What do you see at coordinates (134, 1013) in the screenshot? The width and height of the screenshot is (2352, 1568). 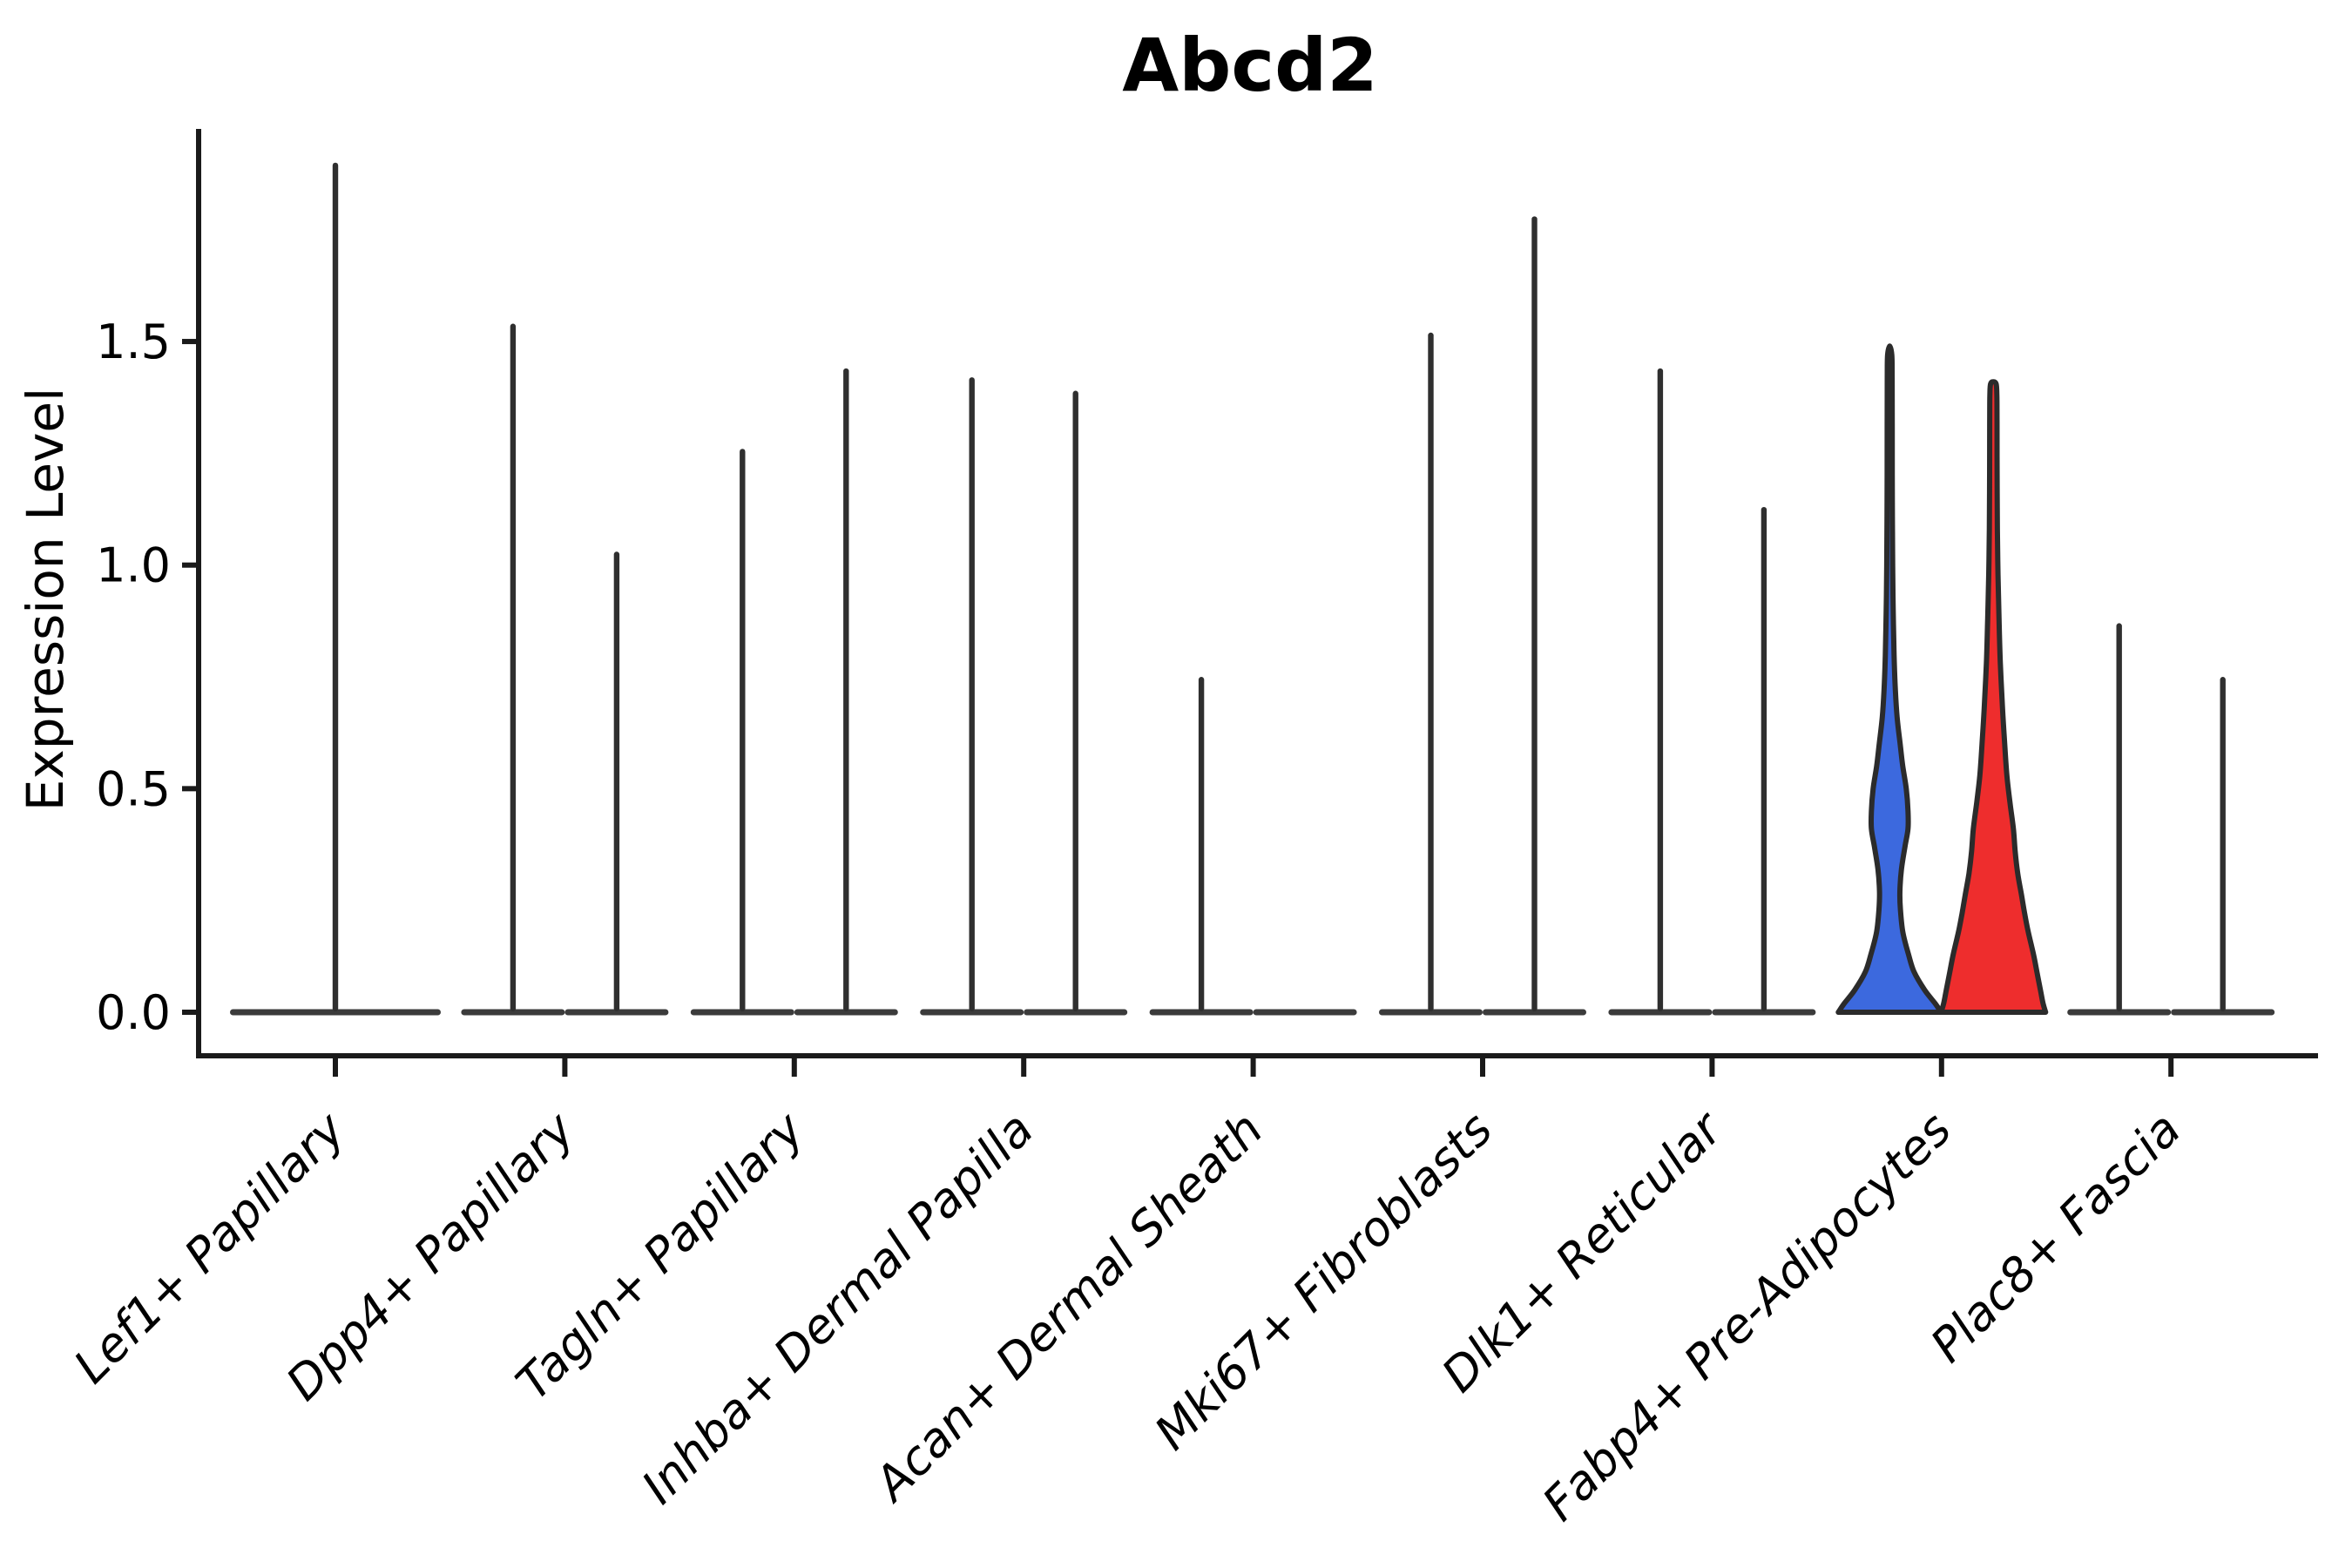 I see `y-tick-label: 0.0` at bounding box center [134, 1013].